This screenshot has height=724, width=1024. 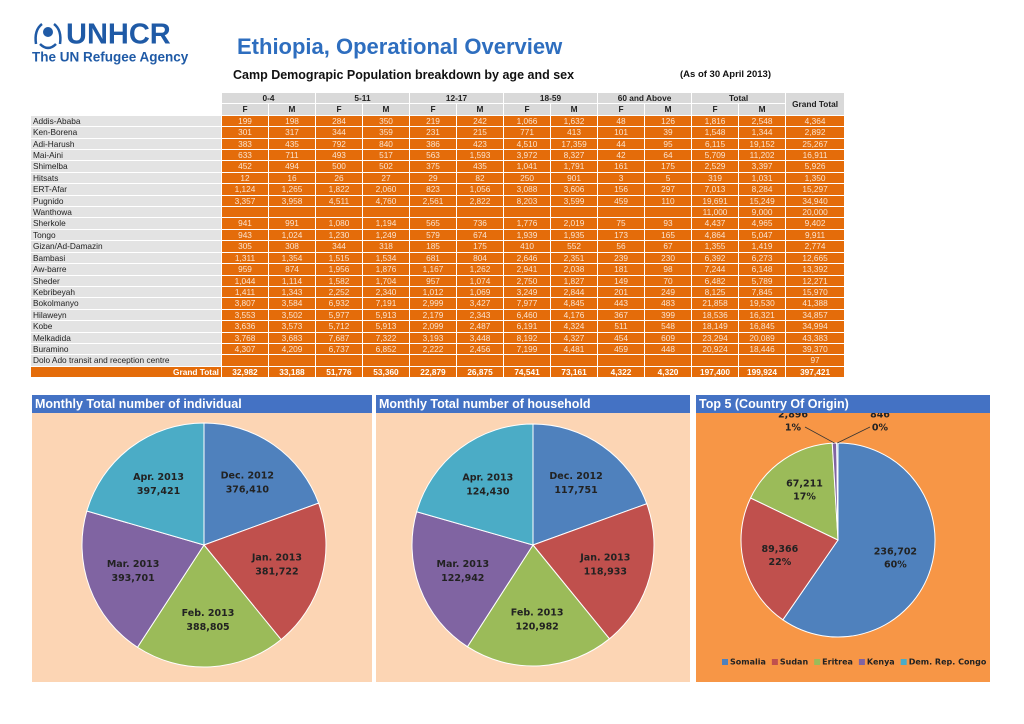 What do you see at coordinates (386, 280) in the screenshot?
I see `cell: 1,704` at bounding box center [386, 280].